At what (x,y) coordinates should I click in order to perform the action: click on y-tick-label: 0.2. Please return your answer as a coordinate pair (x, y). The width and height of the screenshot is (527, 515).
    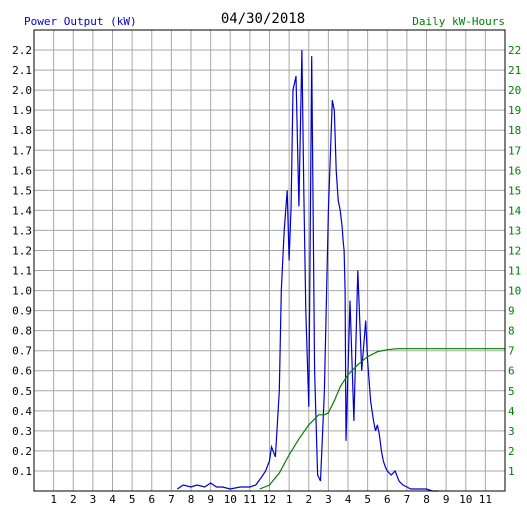
    Looking at the image, I should click on (22, 451).